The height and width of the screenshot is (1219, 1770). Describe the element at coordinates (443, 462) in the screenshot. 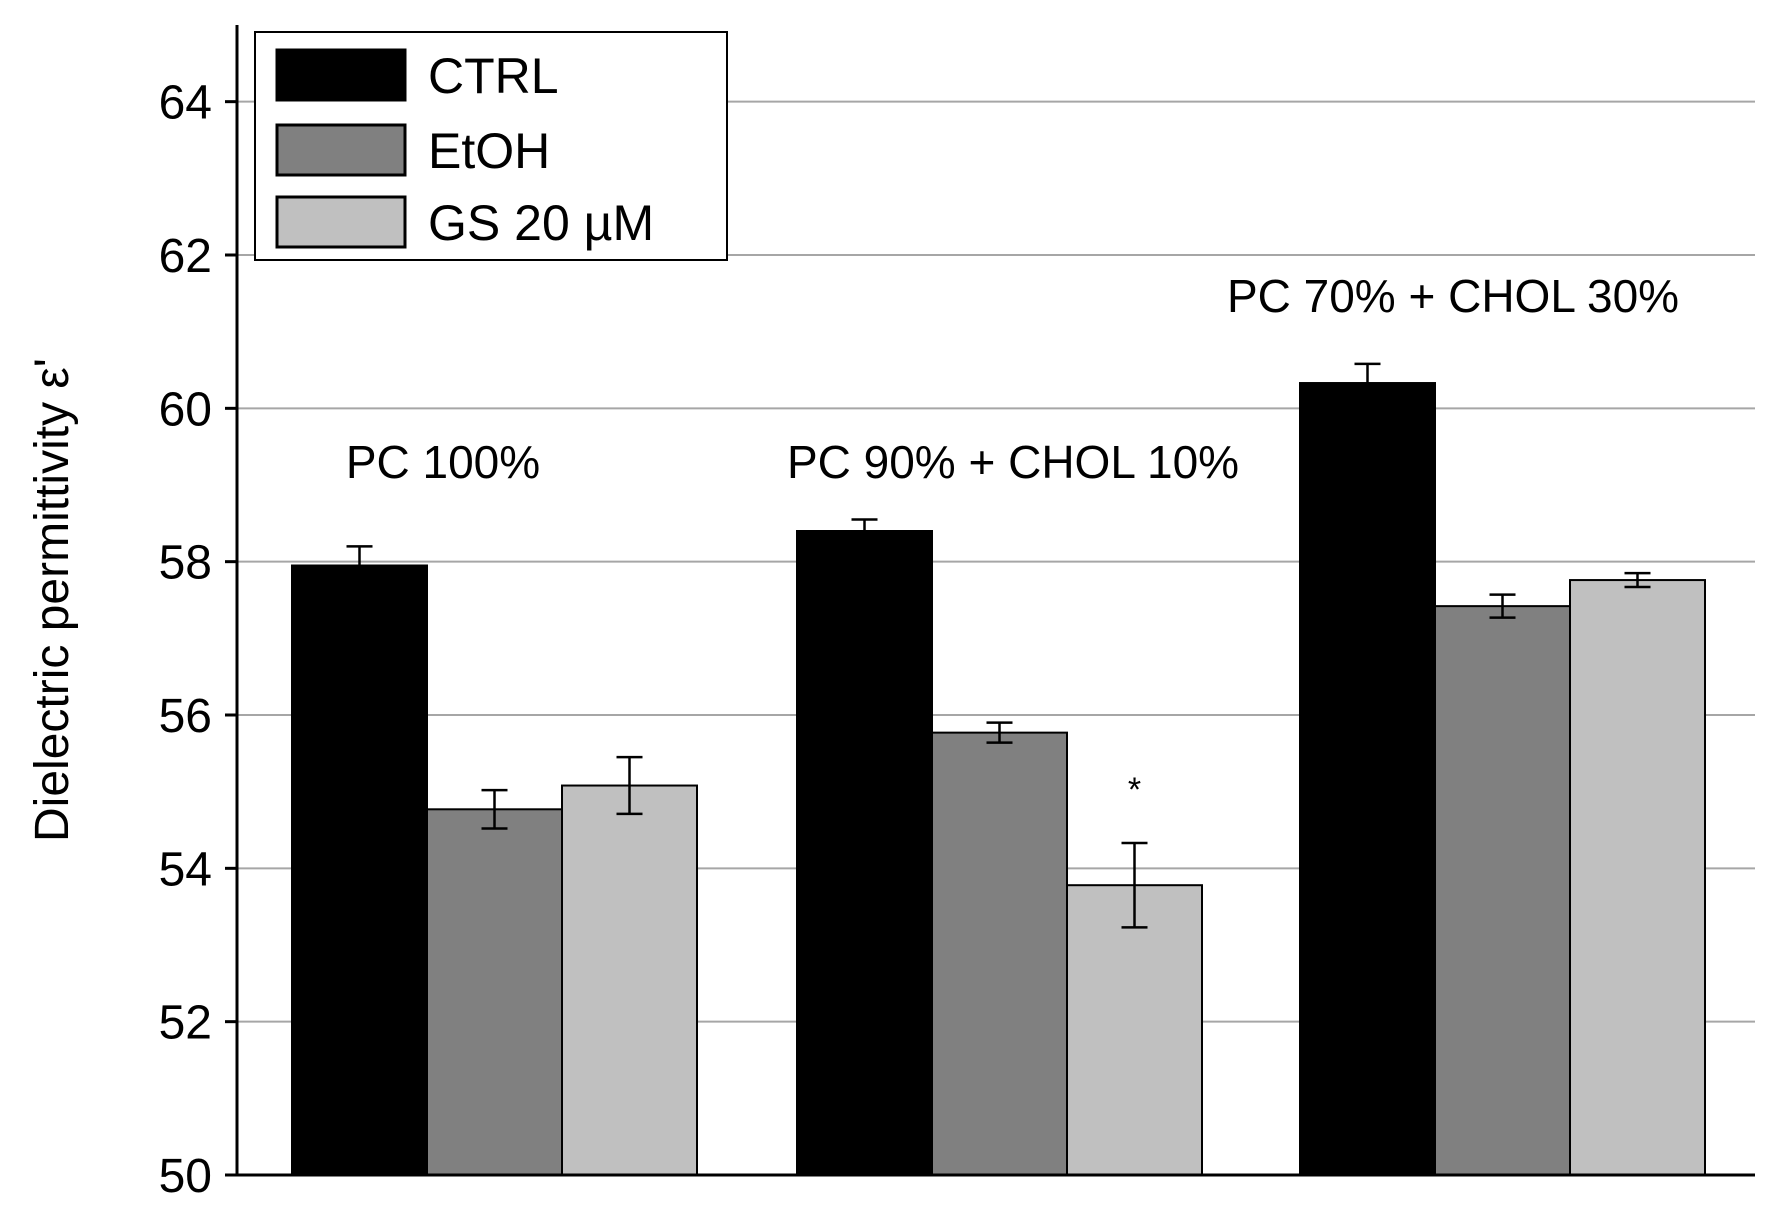

I see `category-label-pc-100: PC 100%` at that location.